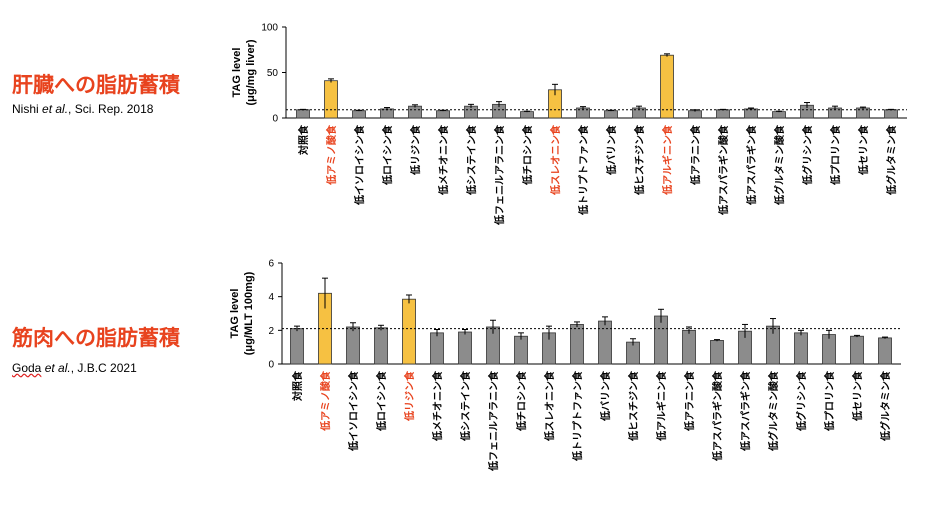 This screenshot has width=925, height=506. What do you see at coordinates (273, 73) in the screenshot?
I see `liver-y-tick-label: 50` at bounding box center [273, 73].